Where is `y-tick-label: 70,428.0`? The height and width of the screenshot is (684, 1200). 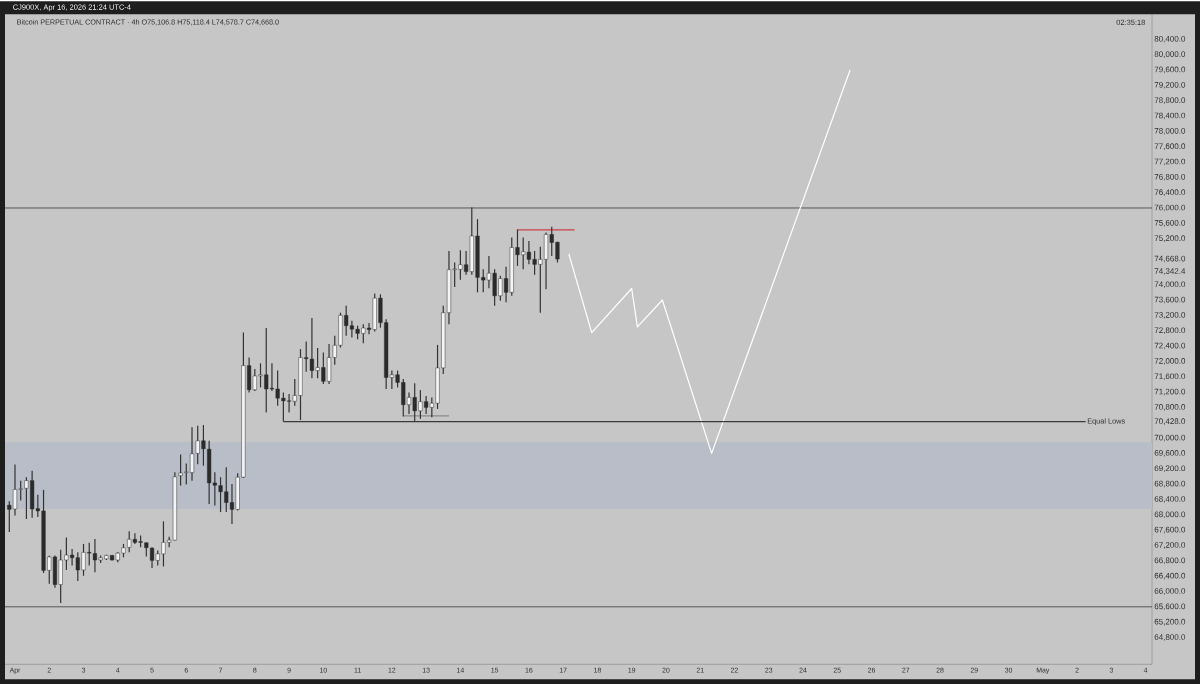
y-tick-label: 70,428.0 is located at coordinates (1170, 421).